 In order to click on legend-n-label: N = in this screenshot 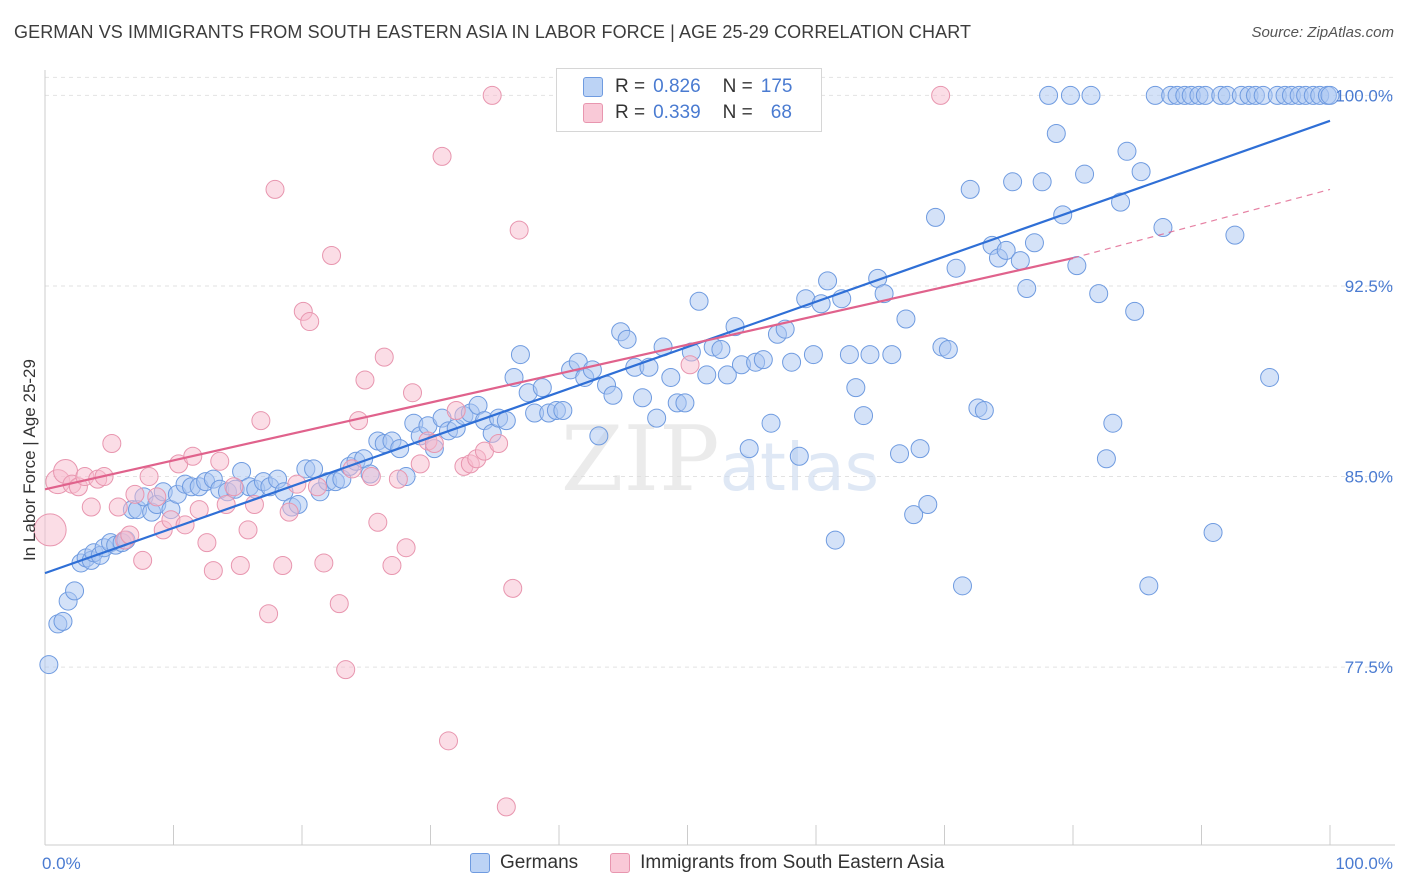, I will do `click(737, 112)`.